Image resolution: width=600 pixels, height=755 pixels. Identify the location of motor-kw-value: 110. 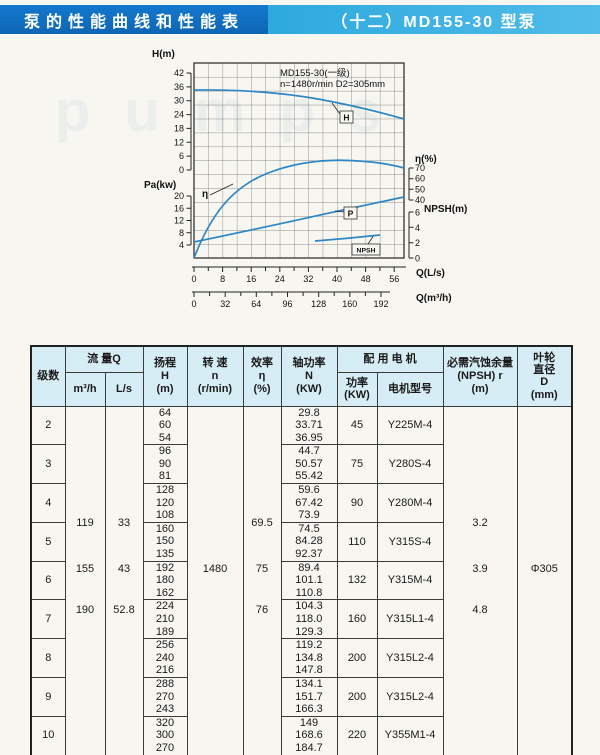
(357, 541).